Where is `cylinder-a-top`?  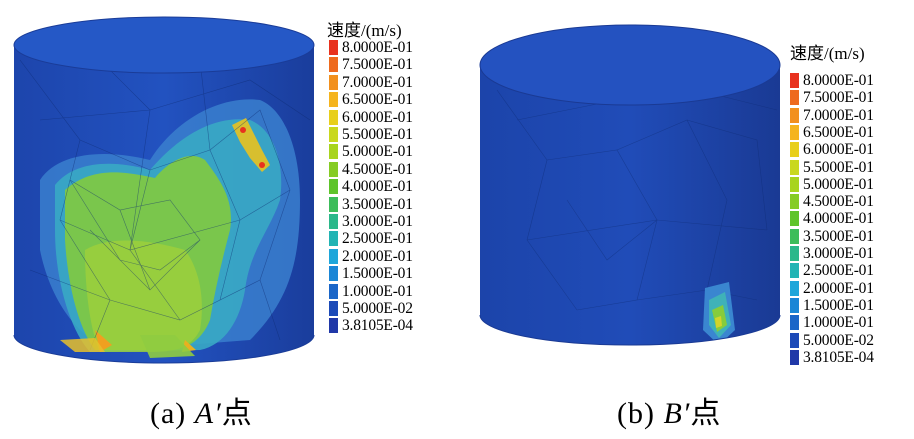 cylinder-a-top is located at coordinates (164, 45).